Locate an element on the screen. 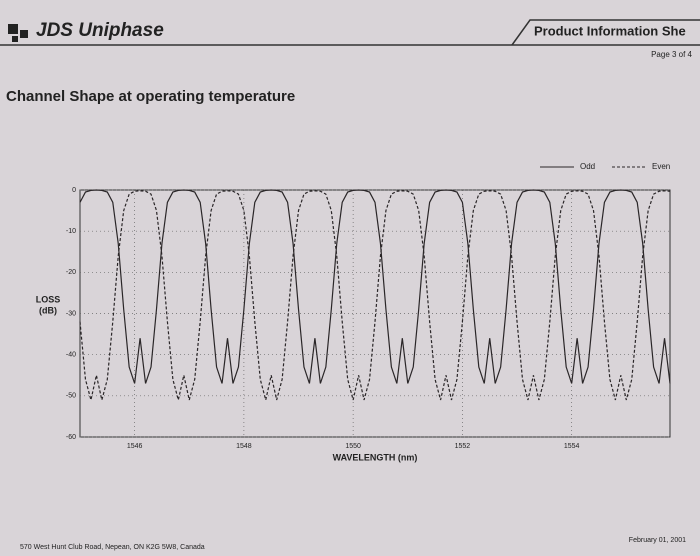  x-tick-label: 1550 is located at coordinates (353, 446).